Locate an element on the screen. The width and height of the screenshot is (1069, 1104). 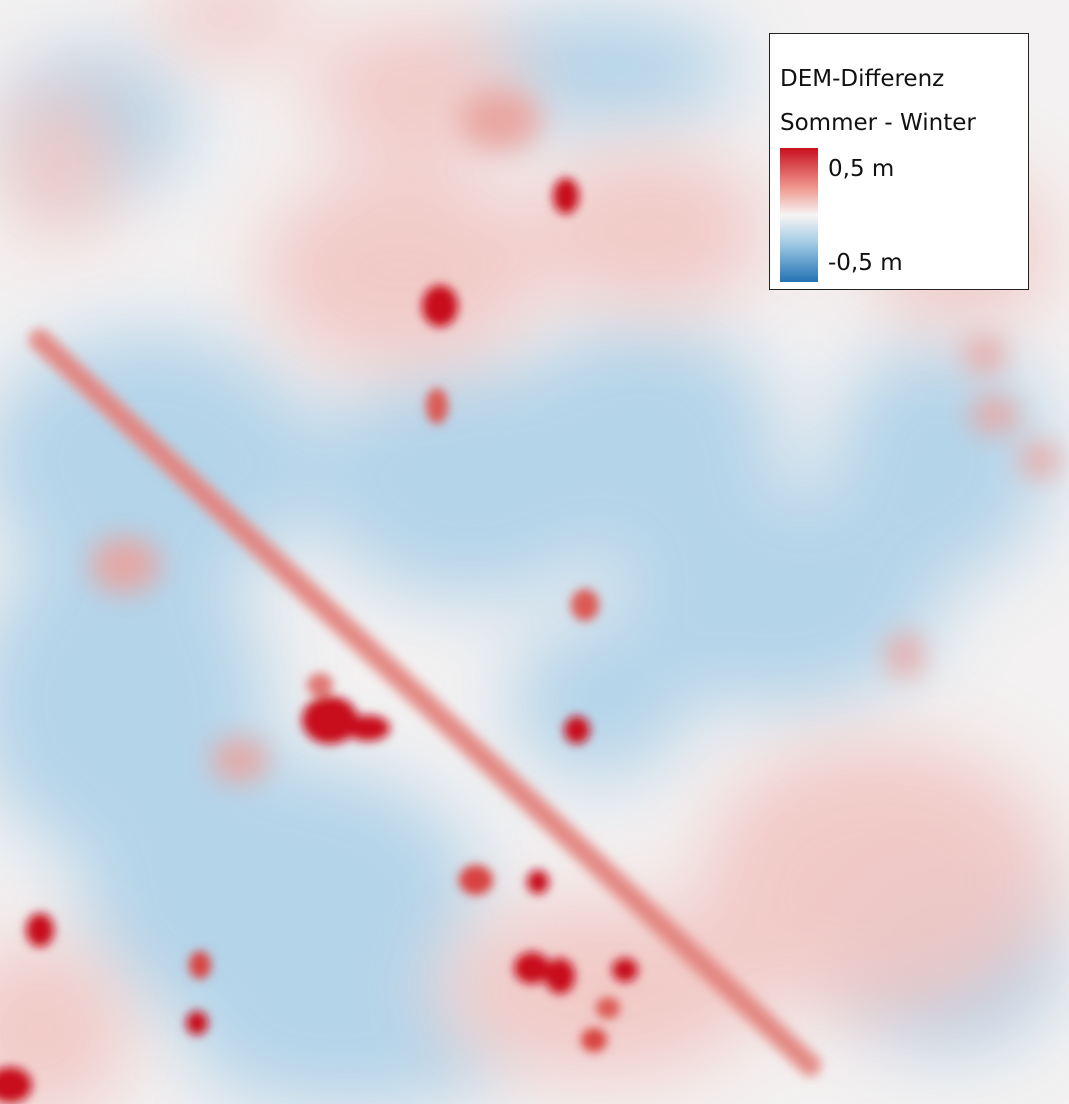
legend-title: DEM-Differenz is located at coordinates (862, 79).